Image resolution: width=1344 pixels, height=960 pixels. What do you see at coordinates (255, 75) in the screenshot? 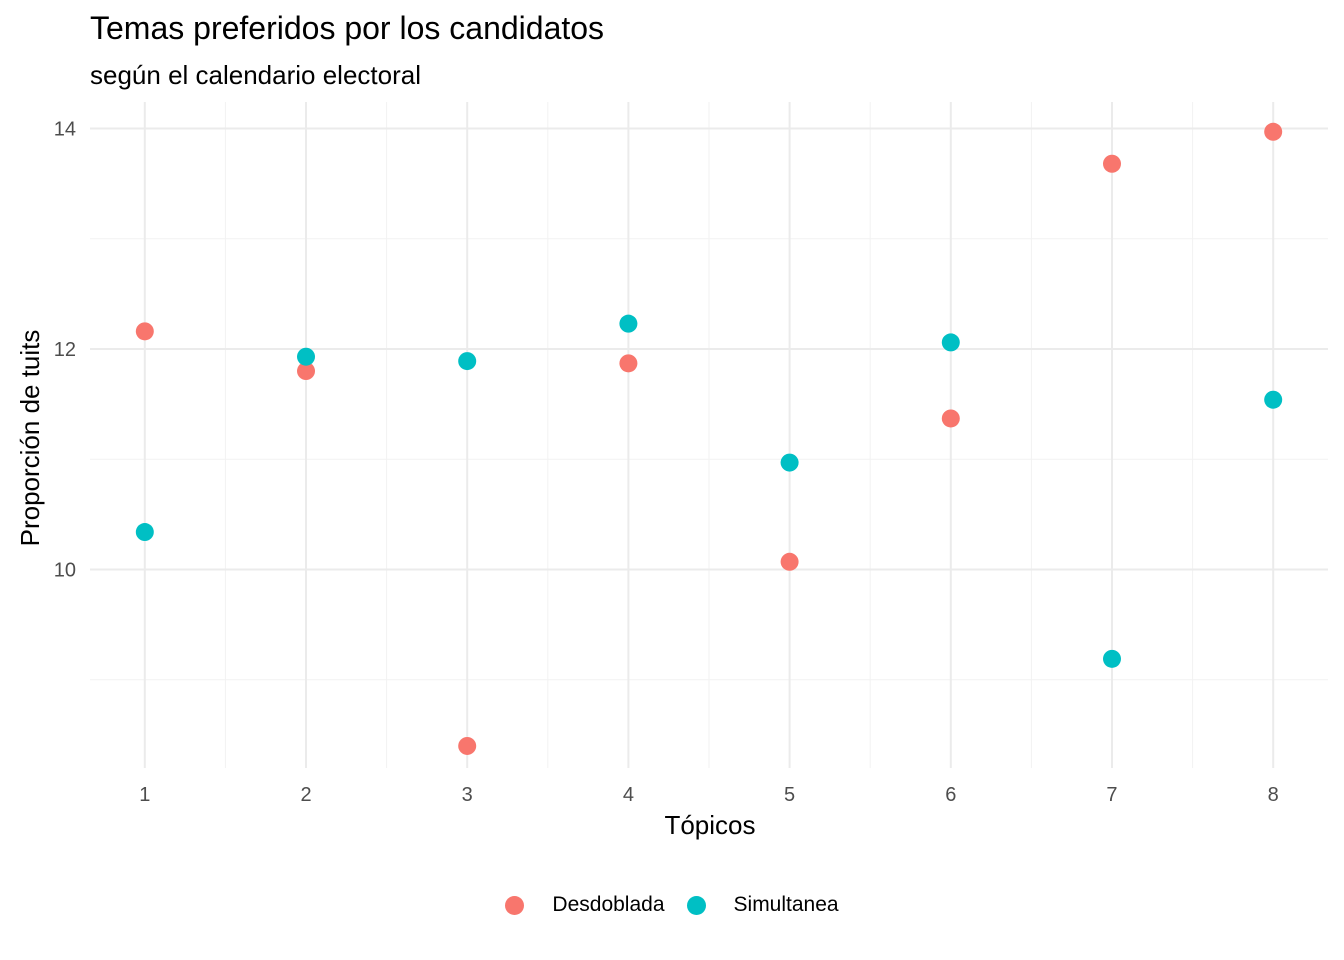
I see `chart-subtitle: según el calendario electoral` at bounding box center [255, 75].